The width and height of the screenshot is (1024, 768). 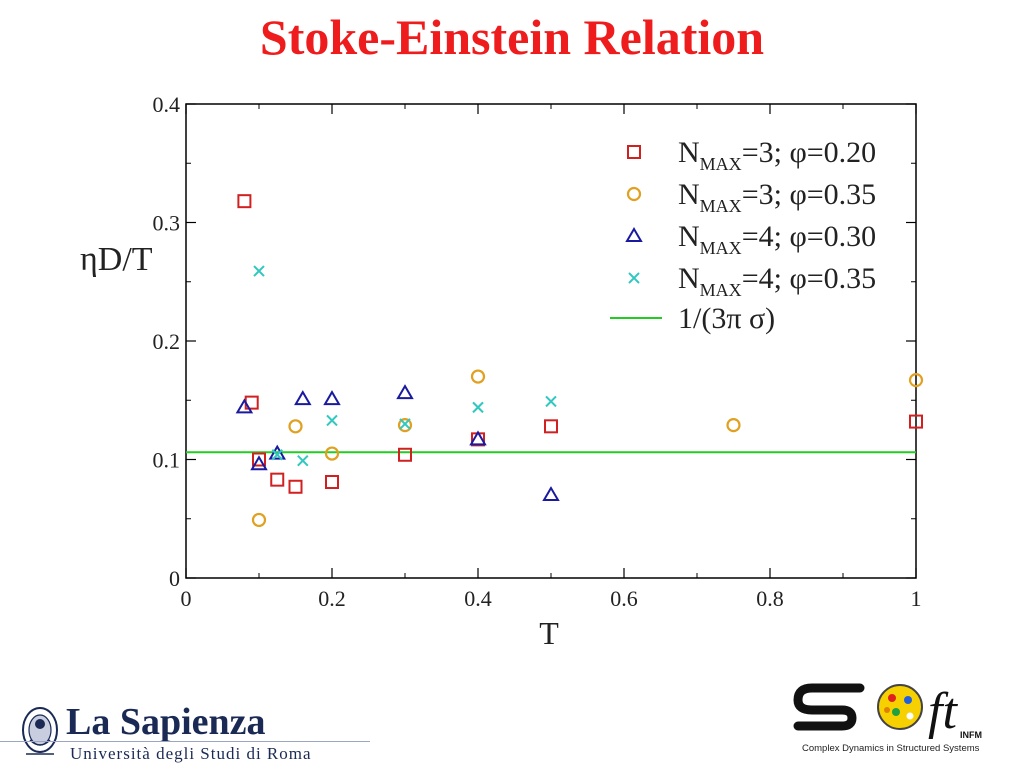 What do you see at coordinates (478, 598) in the screenshot?
I see `x-tick-label: 0.4` at bounding box center [478, 598].